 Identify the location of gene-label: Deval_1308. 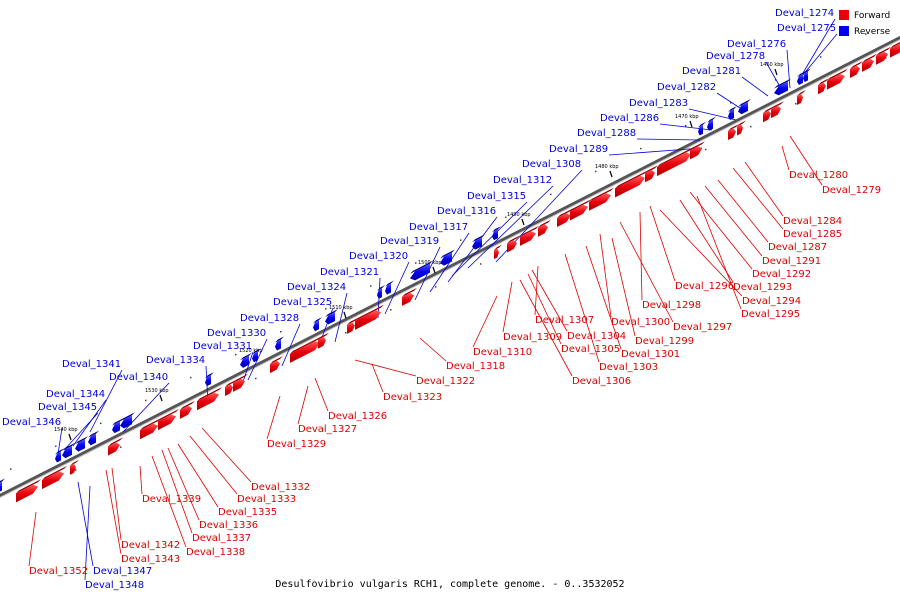
(551, 164).